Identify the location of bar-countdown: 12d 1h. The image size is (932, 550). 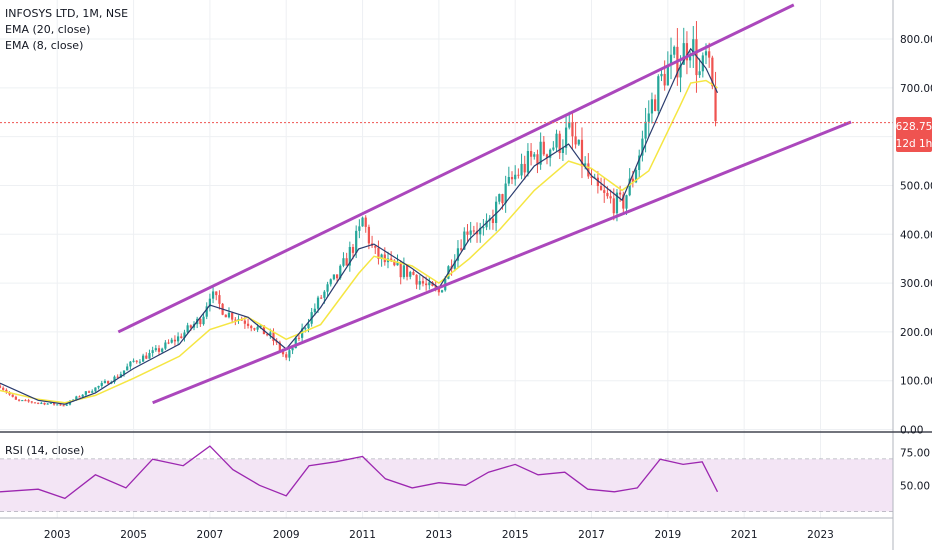
(914, 144).